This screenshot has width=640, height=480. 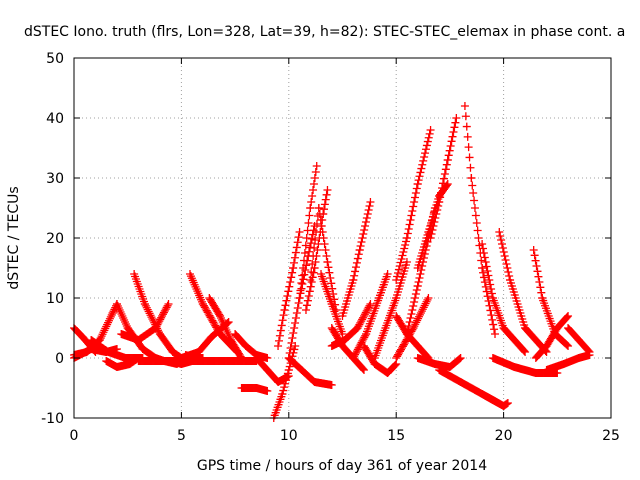 What do you see at coordinates (504, 436) in the screenshot?
I see `x-tick-label: 20` at bounding box center [504, 436].